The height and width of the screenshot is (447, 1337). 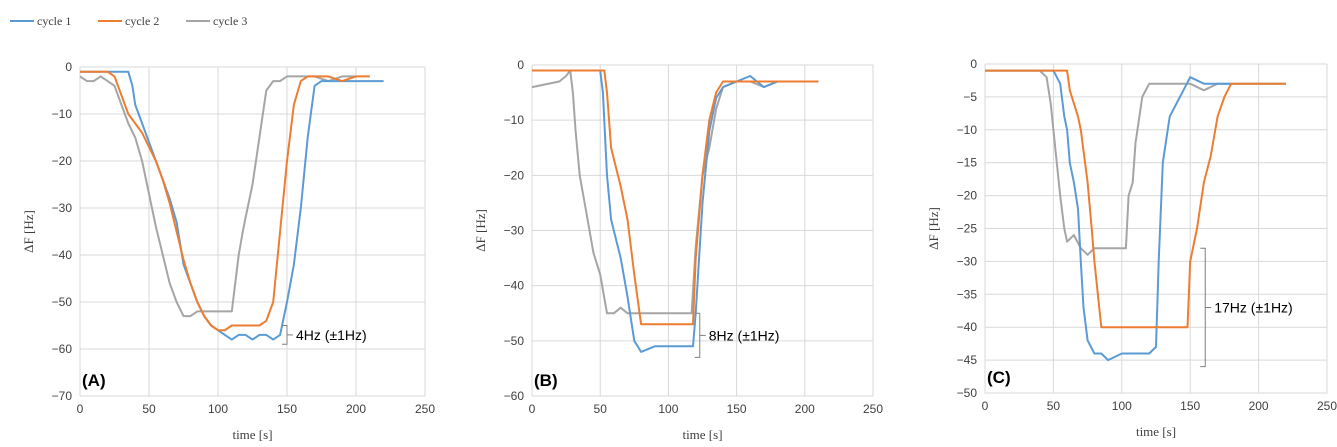 I want to click on panel-c-ytick-label: −50, so click(x=967, y=393).